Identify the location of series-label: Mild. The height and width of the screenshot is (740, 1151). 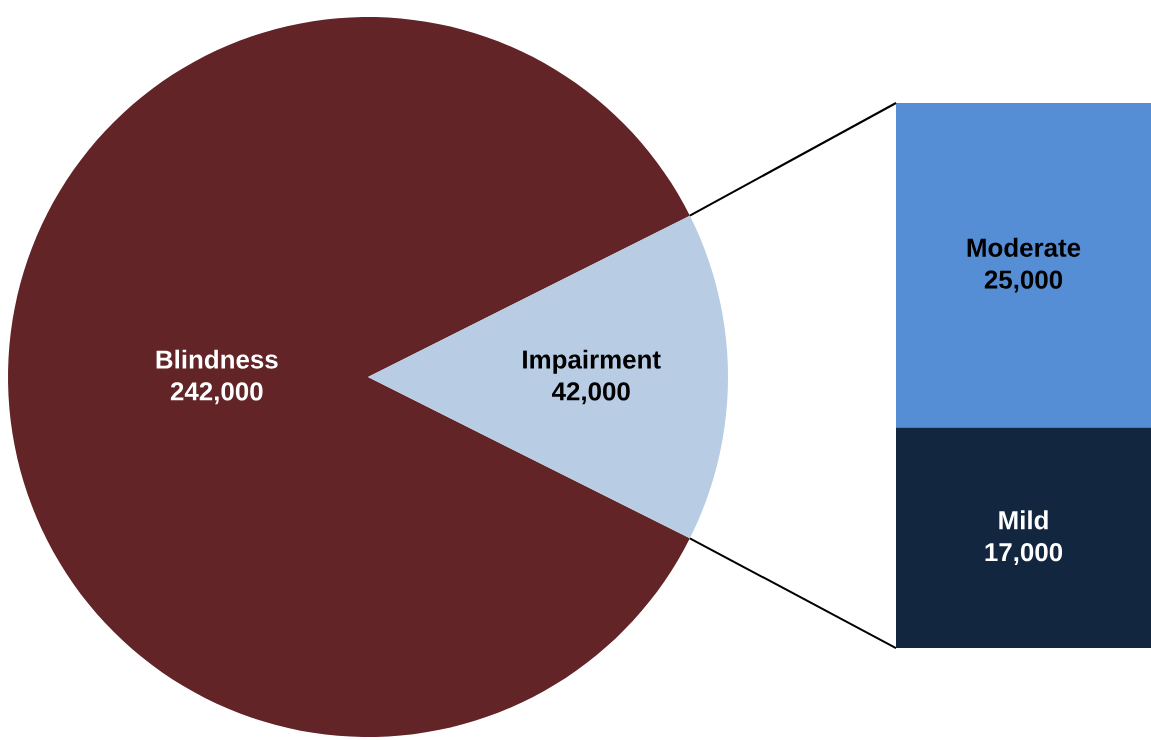
(1023, 520).